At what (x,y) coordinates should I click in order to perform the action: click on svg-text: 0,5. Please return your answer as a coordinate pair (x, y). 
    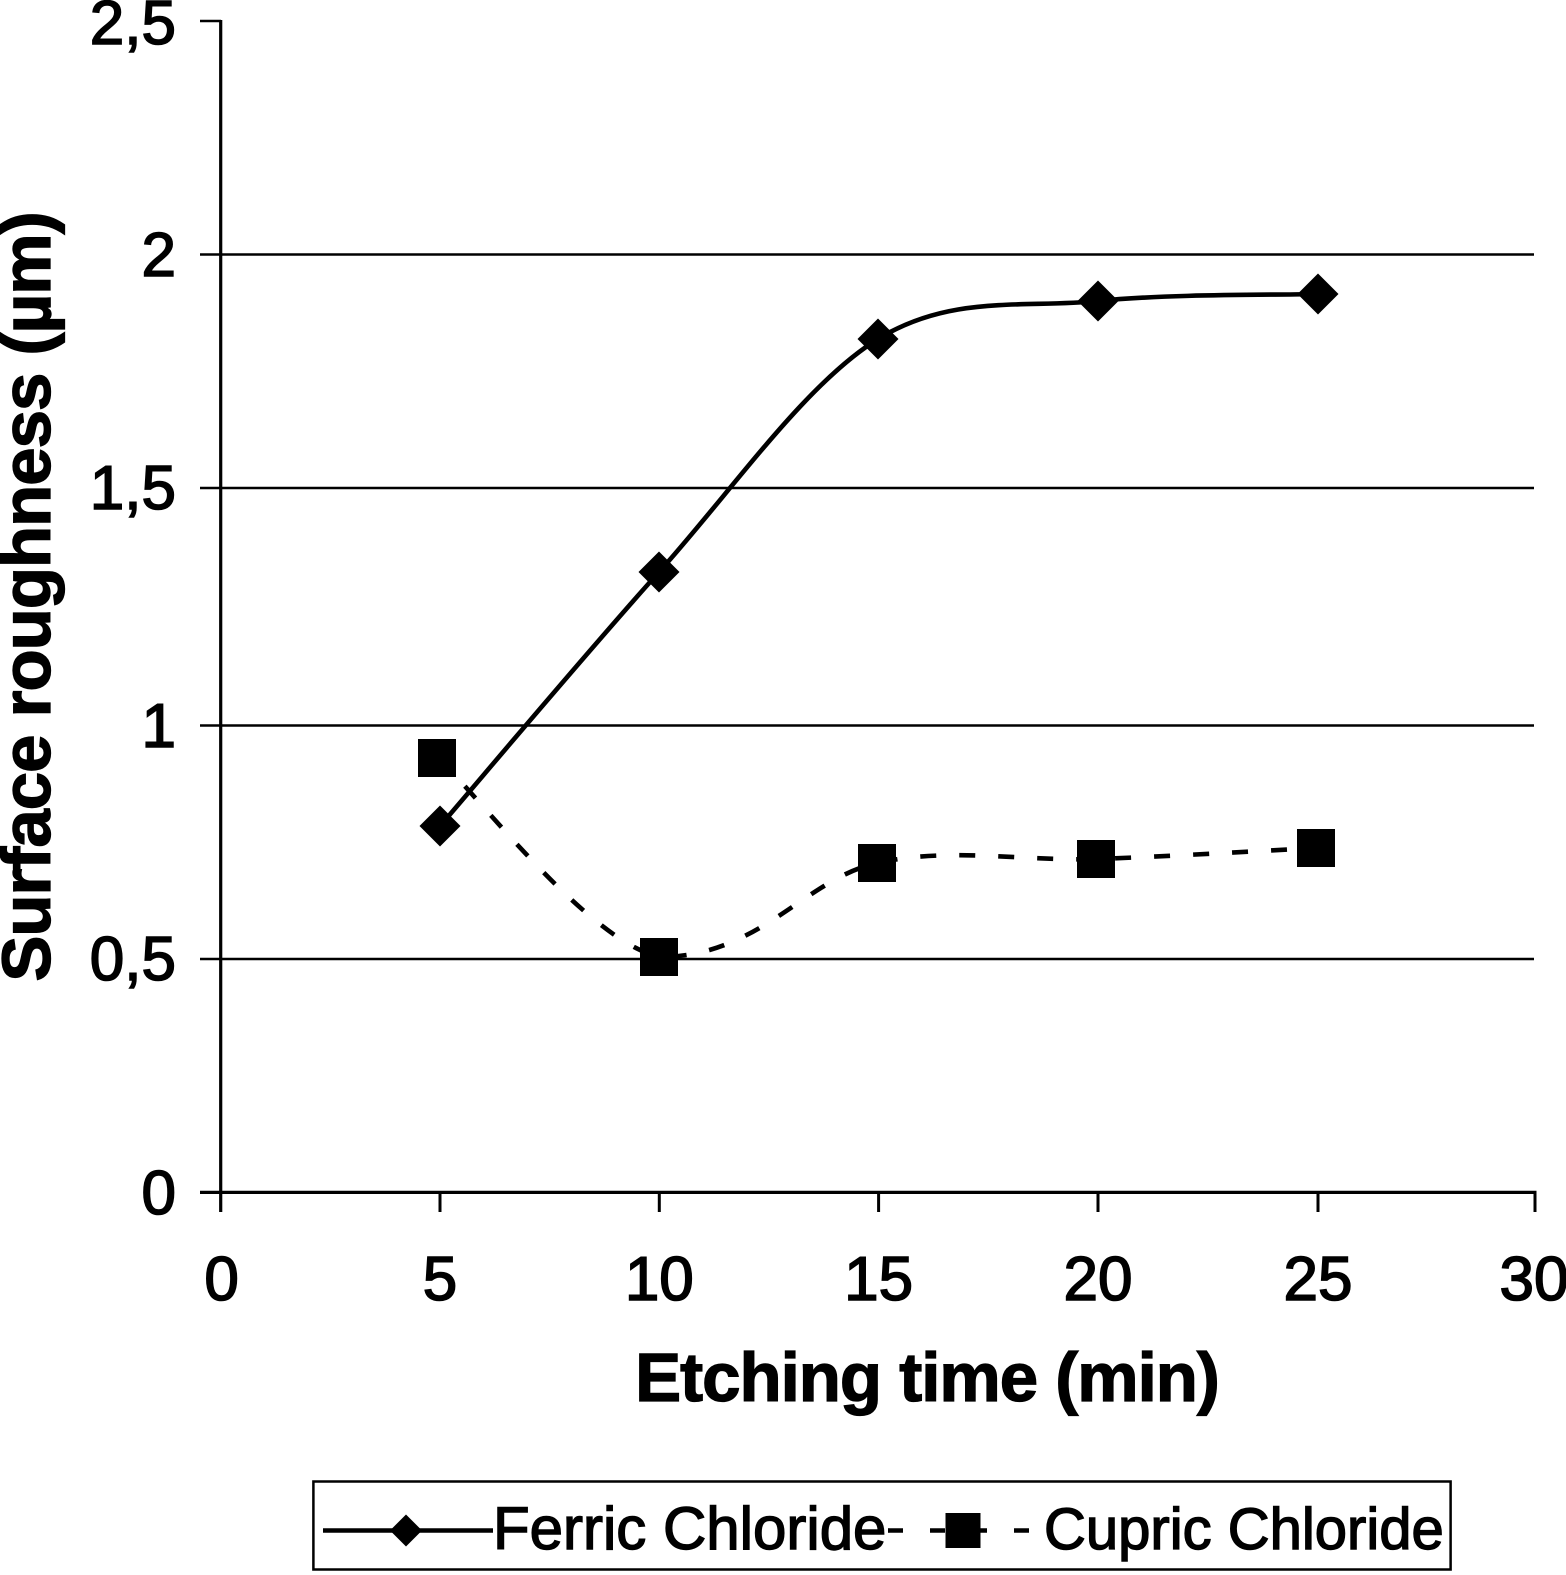
    Looking at the image, I should click on (133, 959).